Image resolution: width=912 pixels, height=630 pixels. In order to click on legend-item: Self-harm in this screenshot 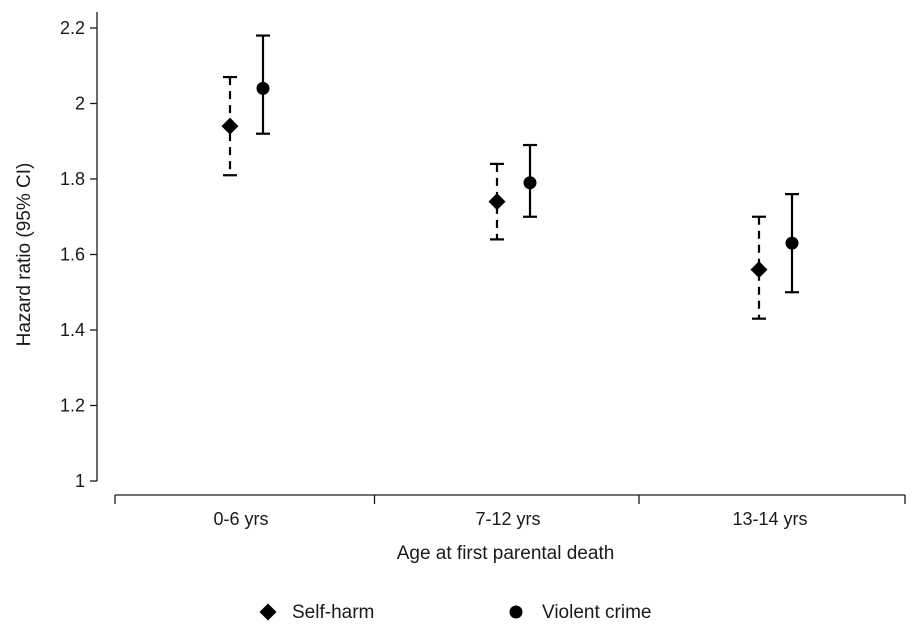, I will do `click(316, 612)`.